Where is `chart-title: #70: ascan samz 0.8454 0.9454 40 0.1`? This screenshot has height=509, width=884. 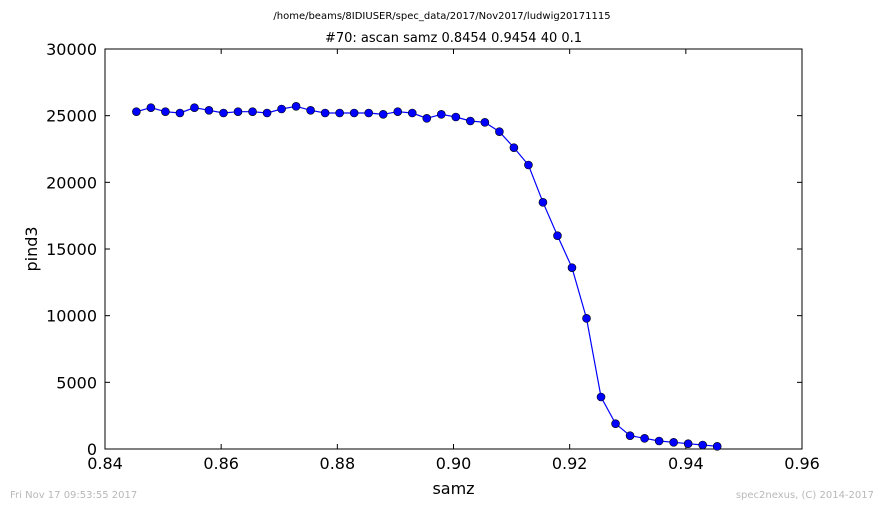 chart-title: #70: ascan samz 0.8454 0.9454 40 0.1 is located at coordinates (453, 38).